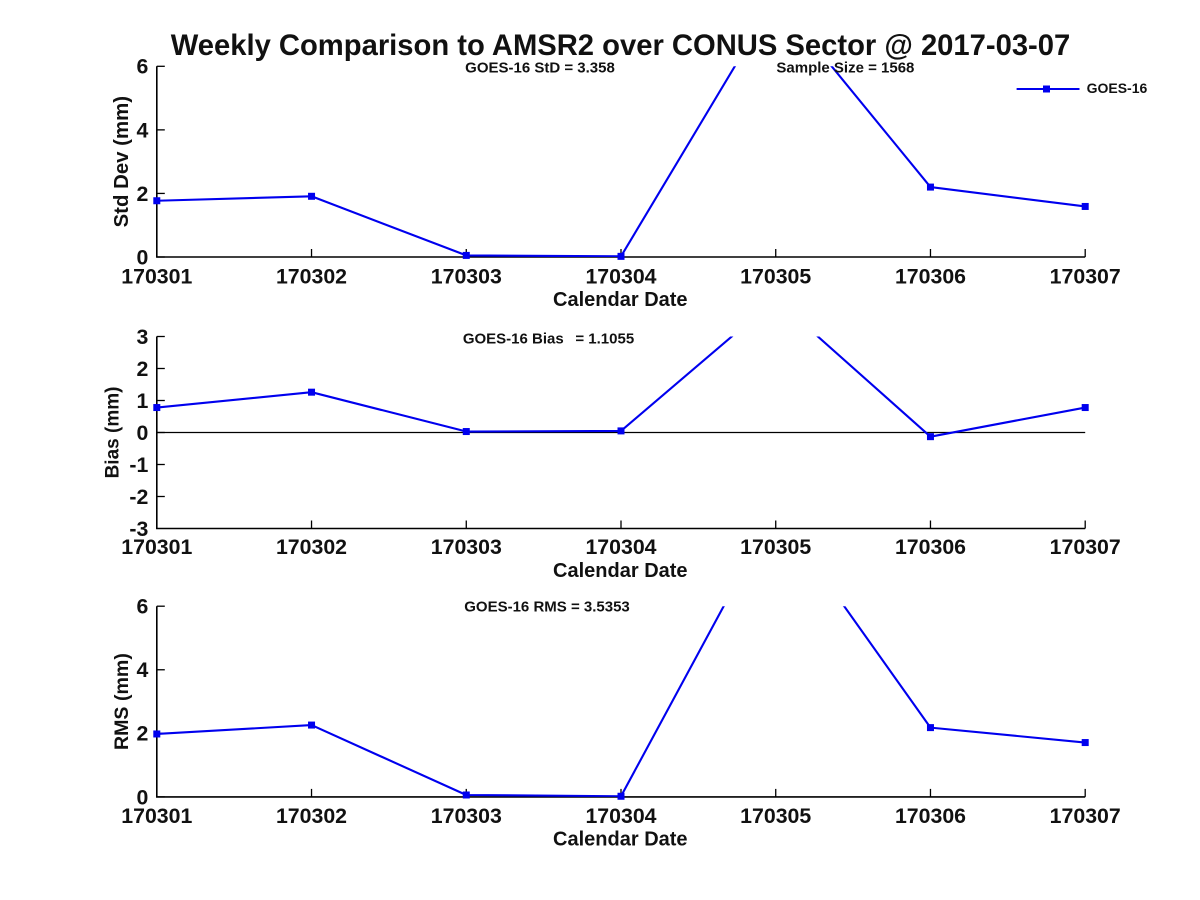 This screenshot has height=900, width=1200. Describe the element at coordinates (1117, 88) in the screenshot. I see `svg-text: GOES-16` at that location.